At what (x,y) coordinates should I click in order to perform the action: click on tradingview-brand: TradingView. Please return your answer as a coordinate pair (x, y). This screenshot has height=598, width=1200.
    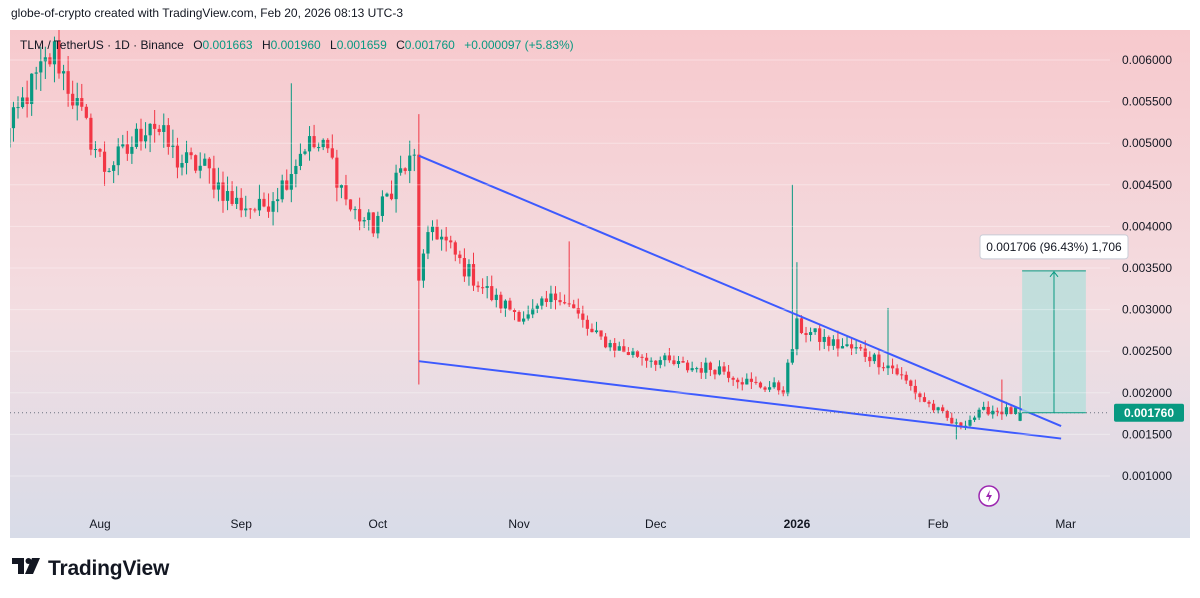
    Looking at the image, I should click on (90, 568).